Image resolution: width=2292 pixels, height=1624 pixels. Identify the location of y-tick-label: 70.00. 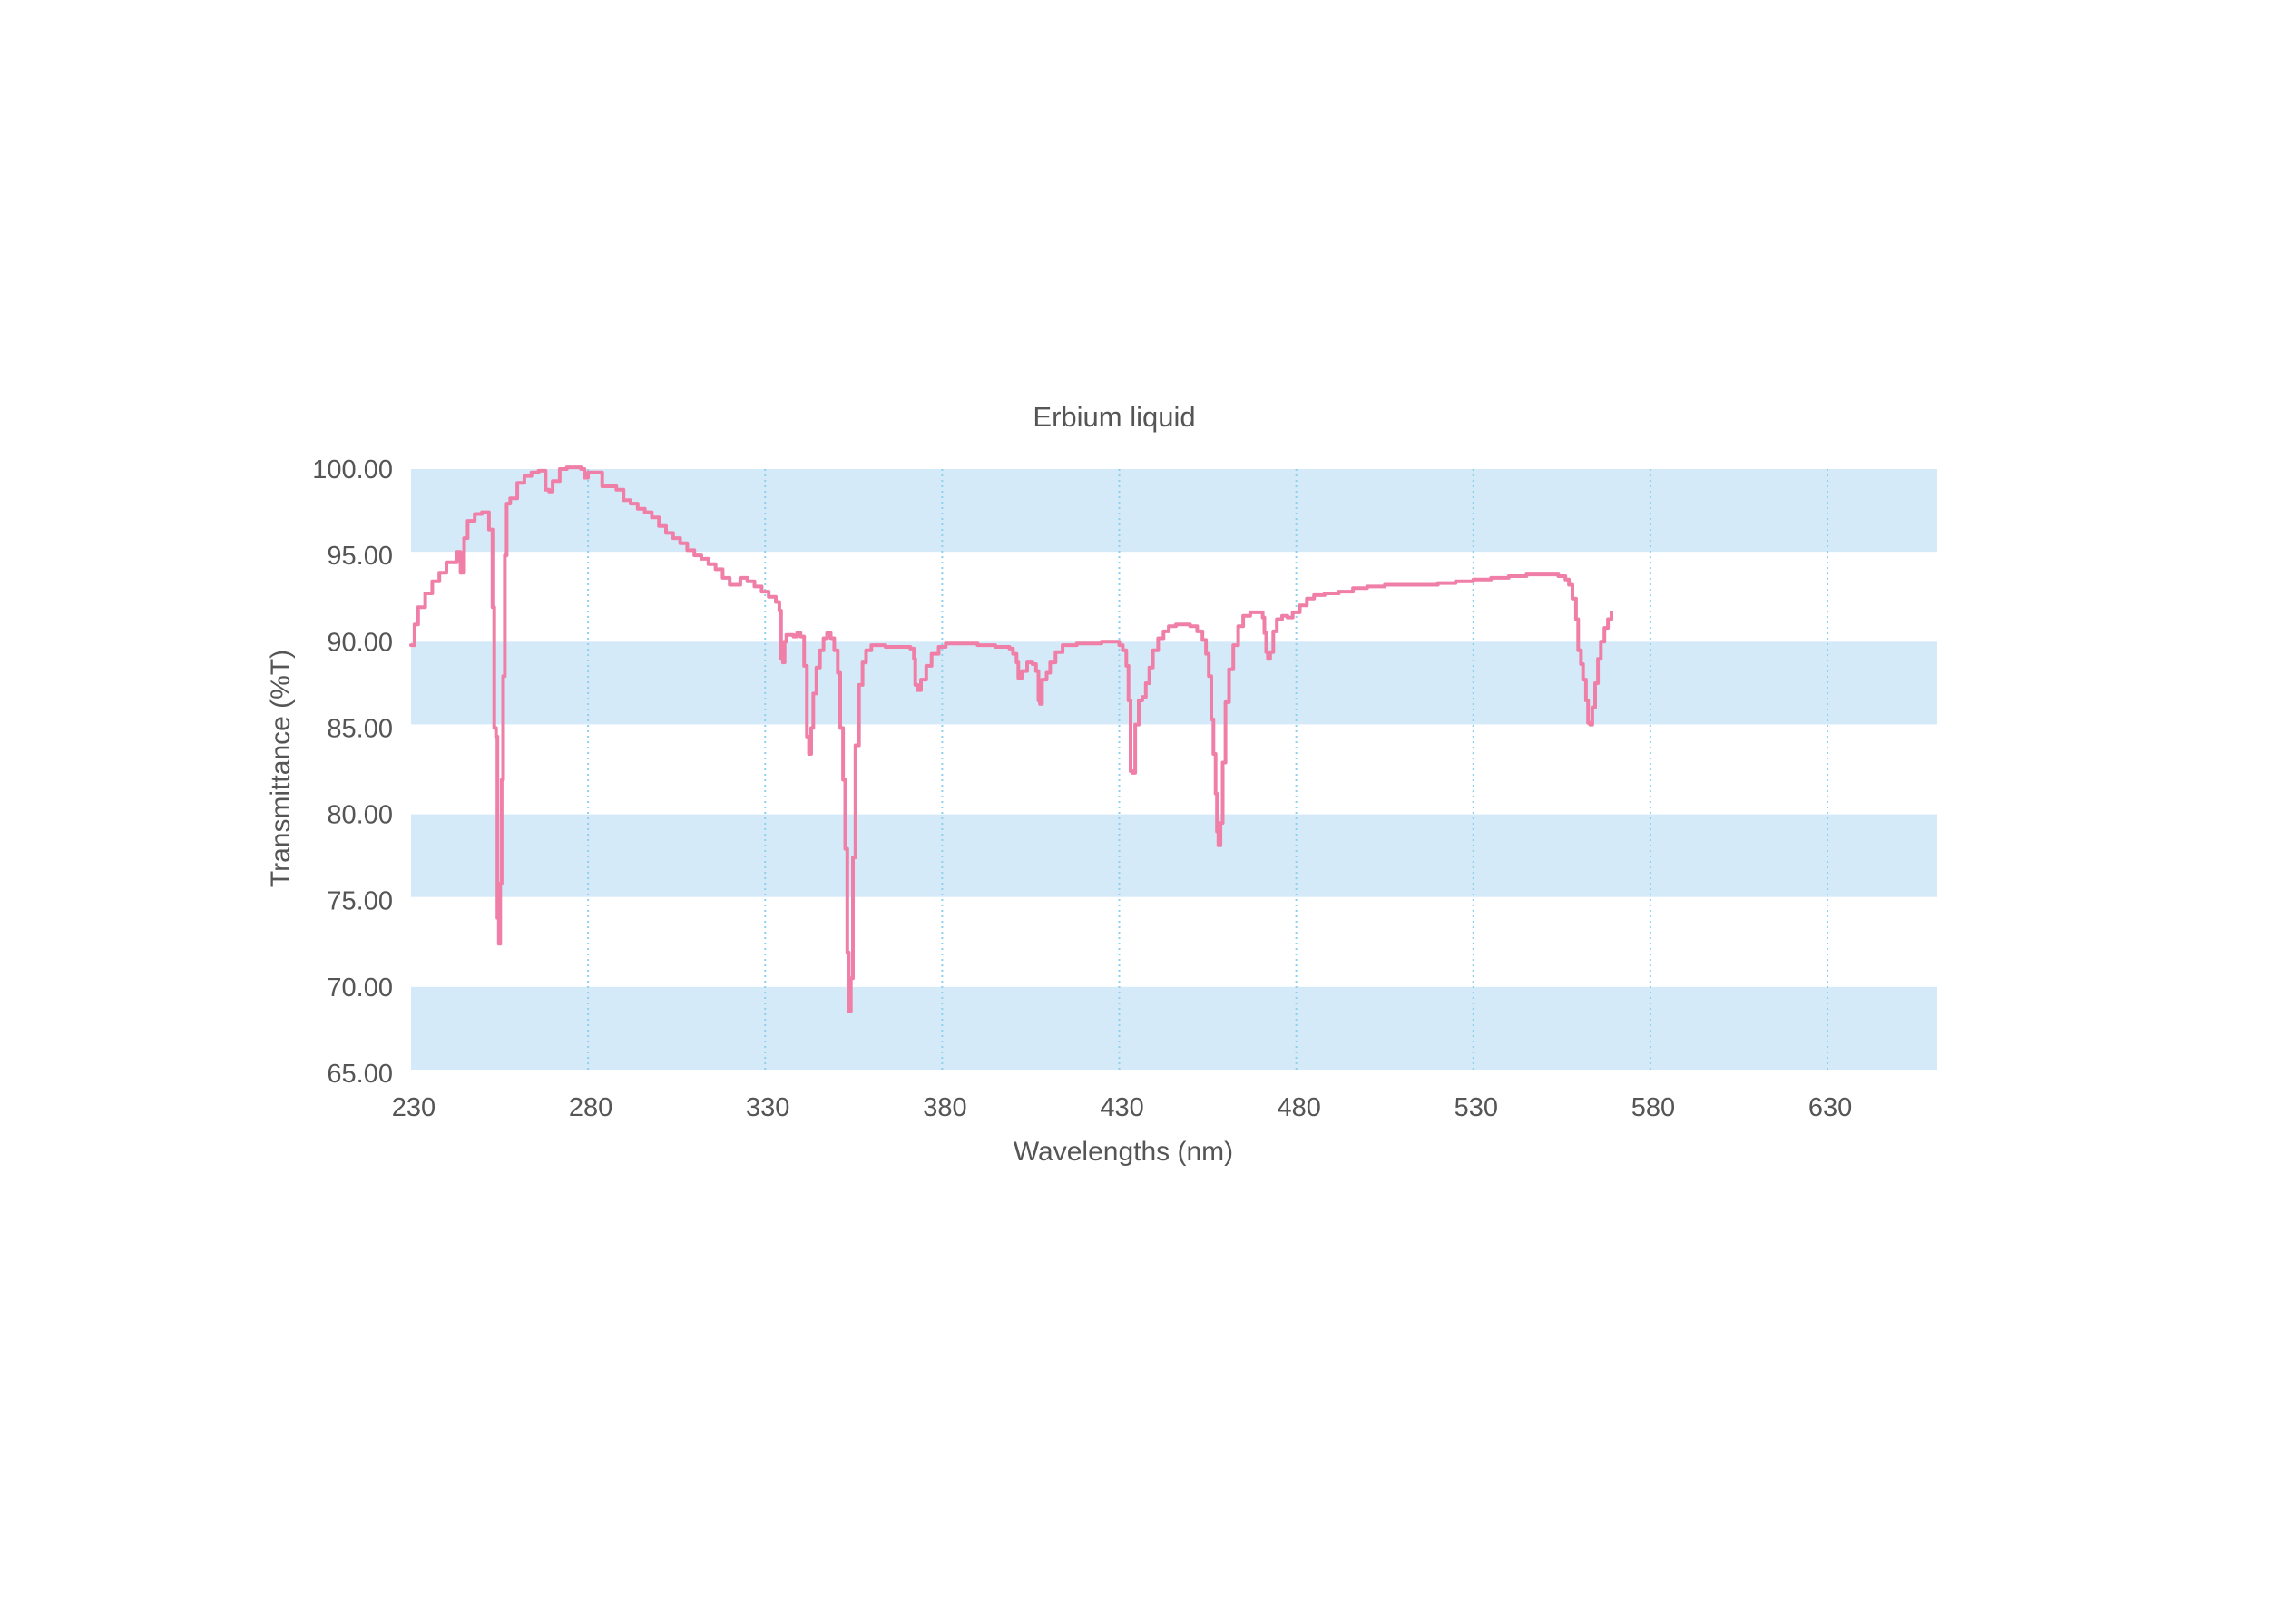
(360, 988).